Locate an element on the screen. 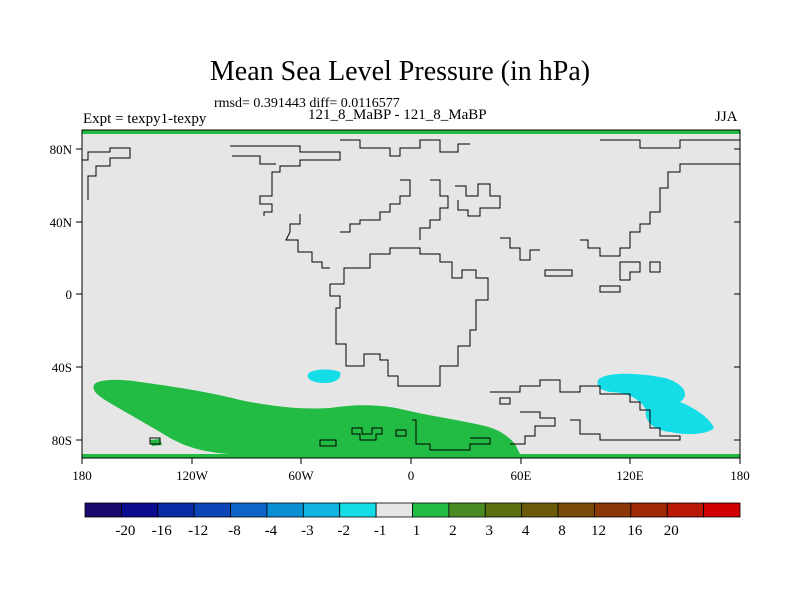 The image size is (800, 600). colorbar-label: 8 is located at coordinates (562, 531).